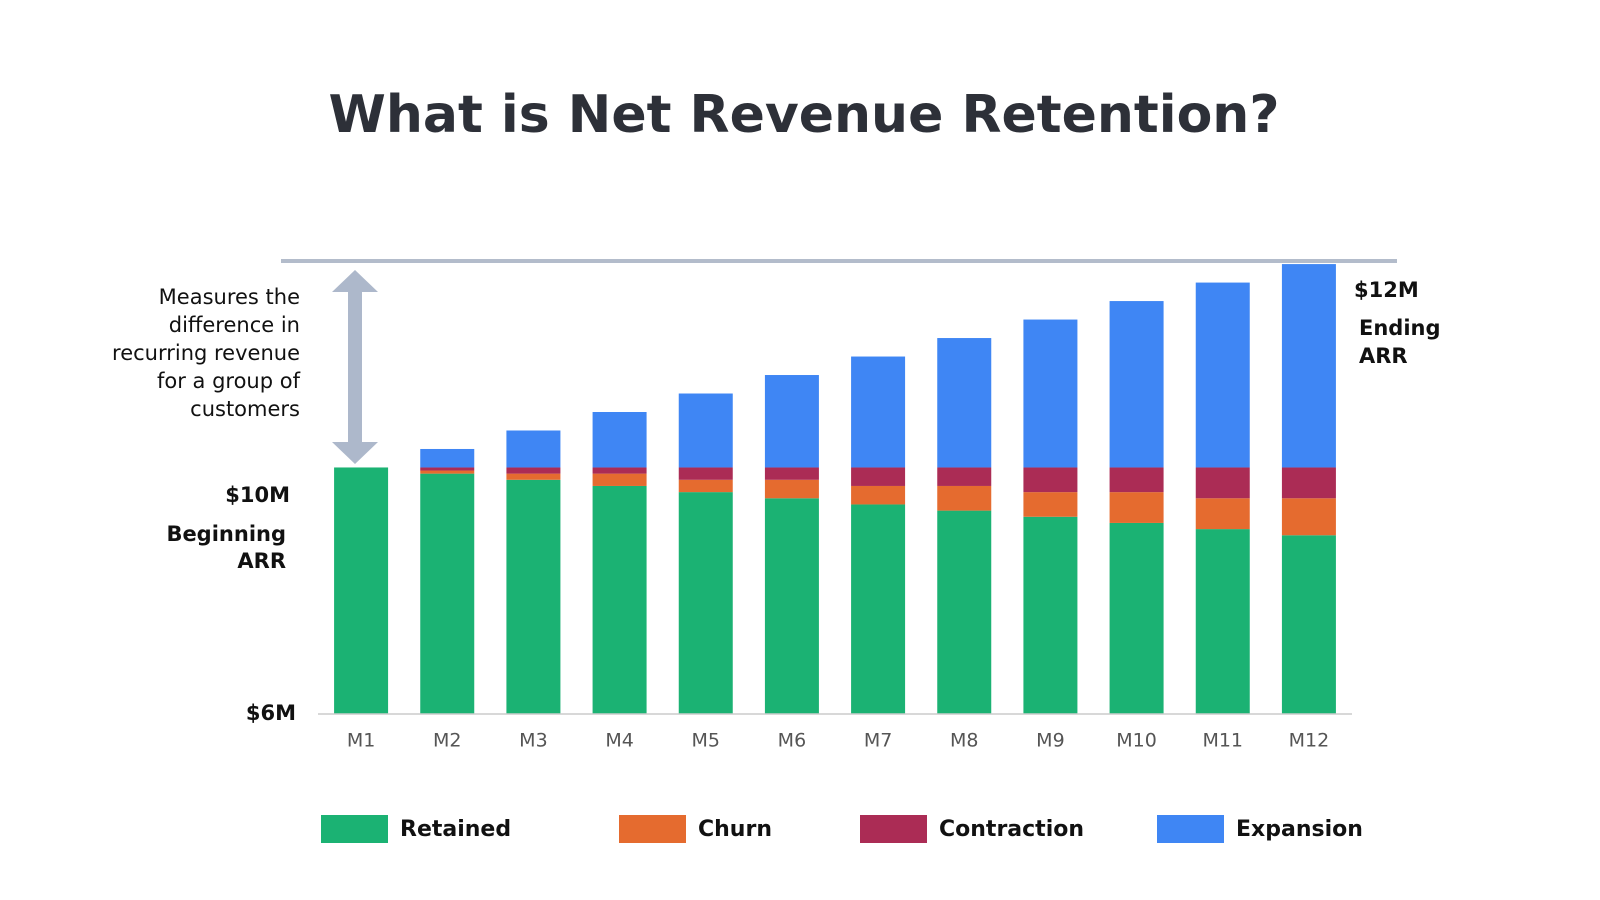 The image size is (1600, 900). What do you see at coordinates (361, 741) in the screenshot?
I see `x-tick-label: M1` at bounding box center [361, 741].